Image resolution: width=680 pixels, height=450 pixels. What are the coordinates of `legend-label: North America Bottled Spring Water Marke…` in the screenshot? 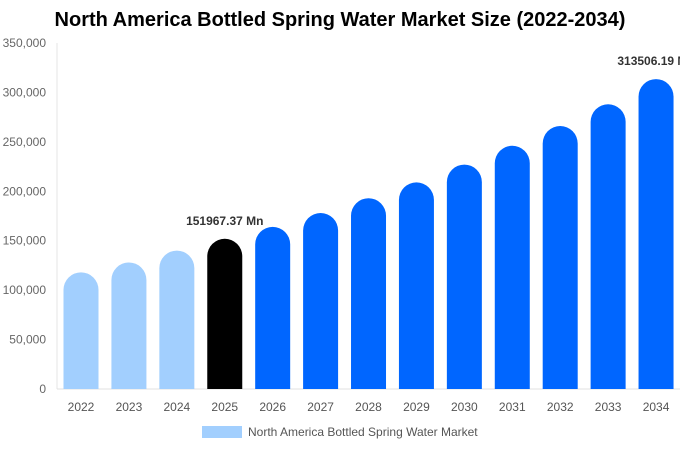 It's located at (363, 432).